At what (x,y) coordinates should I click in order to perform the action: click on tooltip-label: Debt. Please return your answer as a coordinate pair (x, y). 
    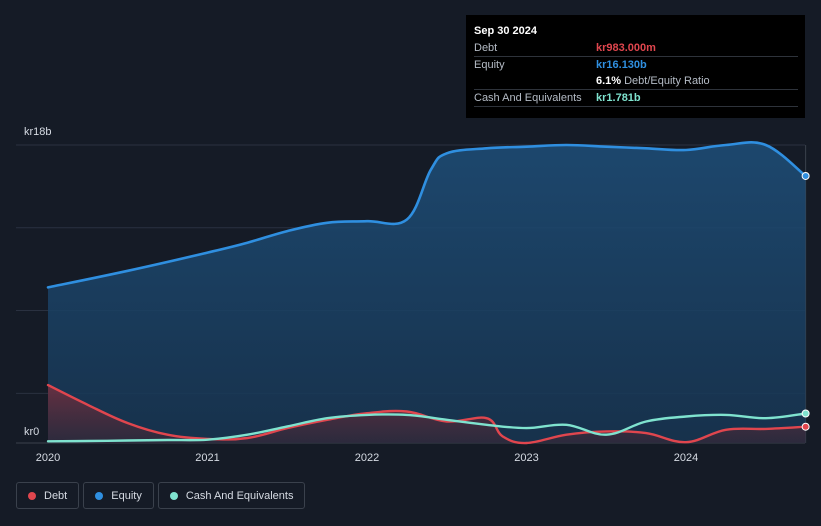
    Looking at the image, I should click on (486, 48).